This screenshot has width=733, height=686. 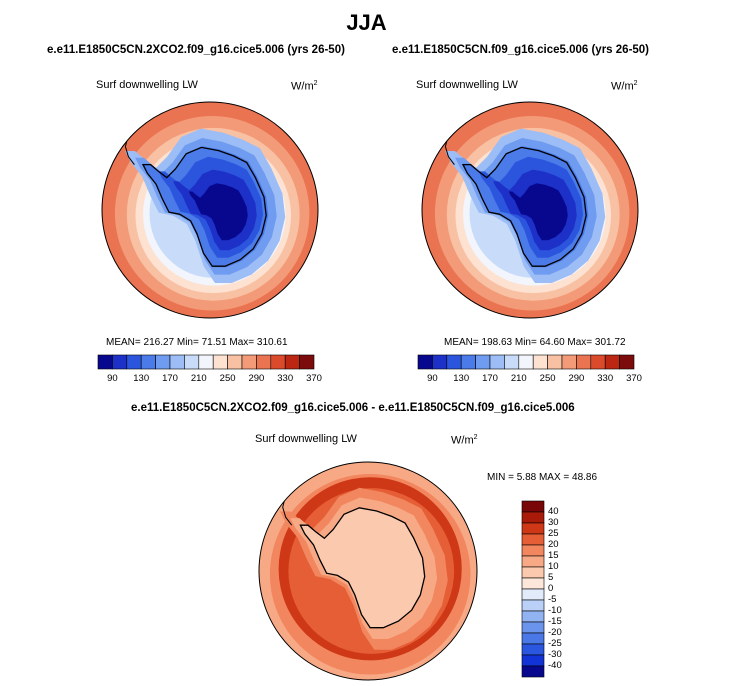 I want to click on colorbar-tick-label: 10, so click(x=553, y=566).